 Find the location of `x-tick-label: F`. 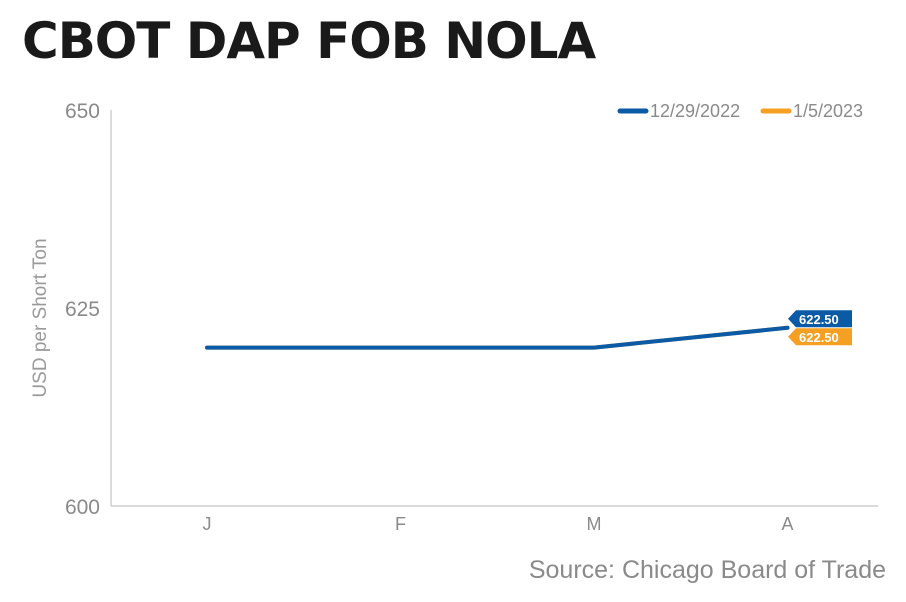

x-tick-label: F is located at coordinates (400, 524).